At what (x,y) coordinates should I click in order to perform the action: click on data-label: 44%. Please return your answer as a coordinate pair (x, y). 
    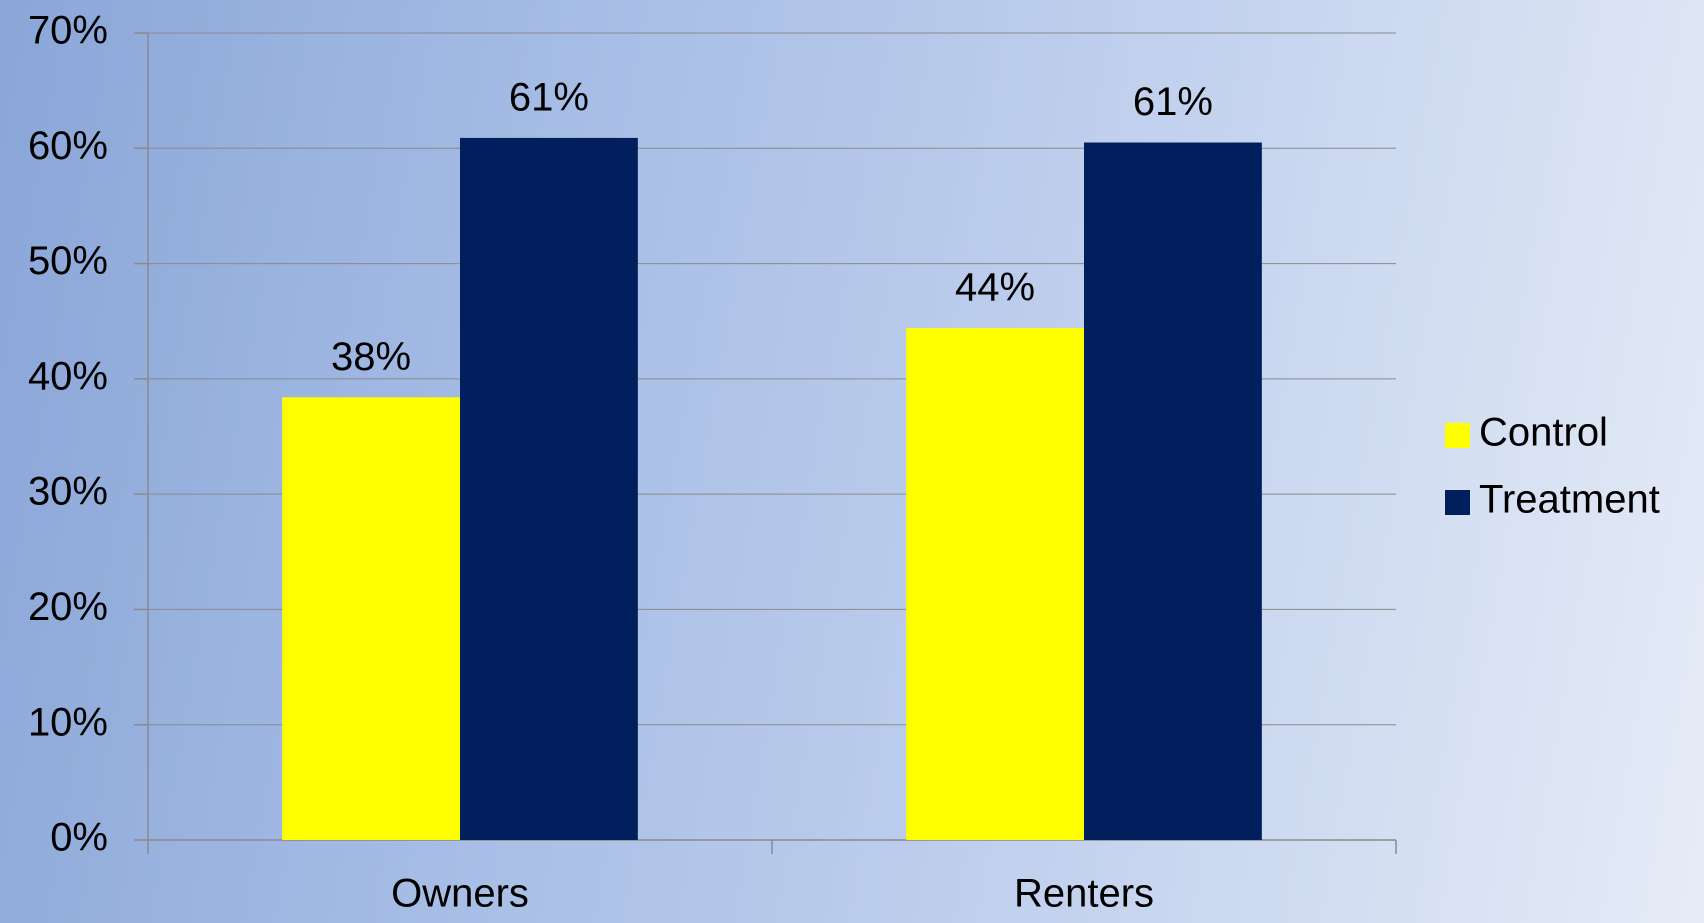
    Looking at the image, I should click on (995, 288).